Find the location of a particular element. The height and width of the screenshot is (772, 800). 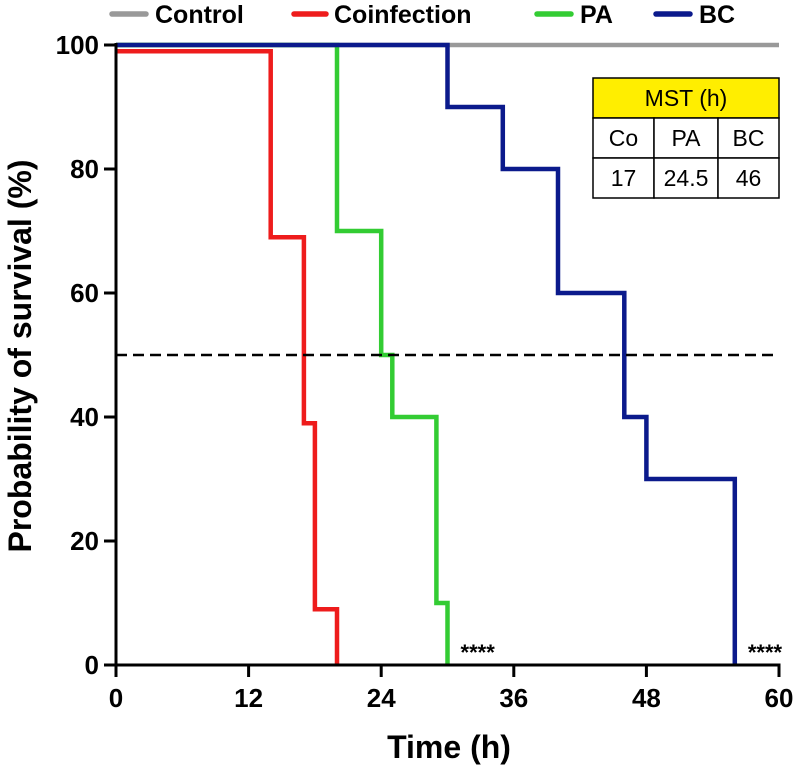

legend-item-control: Control is located at coordinates (176, 15).